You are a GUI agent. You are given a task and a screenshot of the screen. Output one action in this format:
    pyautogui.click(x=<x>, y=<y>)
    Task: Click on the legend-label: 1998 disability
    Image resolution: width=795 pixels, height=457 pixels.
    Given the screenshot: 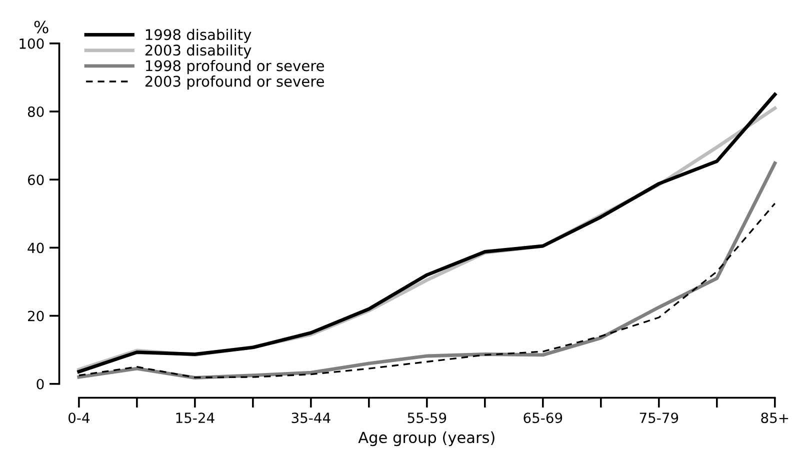 What is the action you would take?
    pyautogui.click(x=199, y=35)
    